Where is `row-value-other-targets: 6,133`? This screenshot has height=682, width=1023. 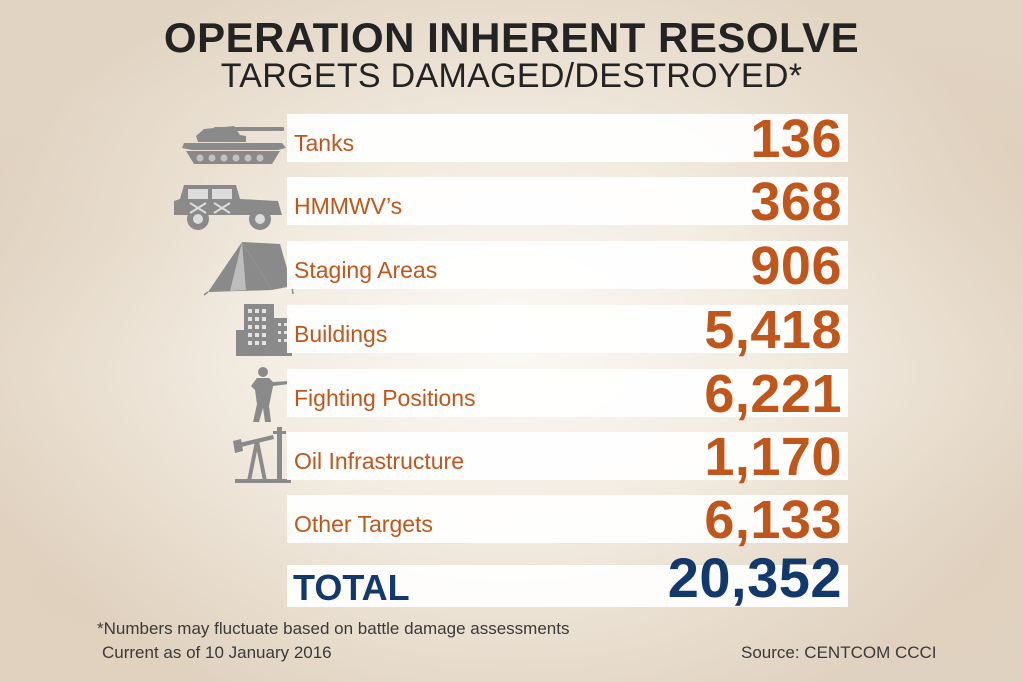 row-value-other-targets: 6,133 is located at coordinates (773, 520).